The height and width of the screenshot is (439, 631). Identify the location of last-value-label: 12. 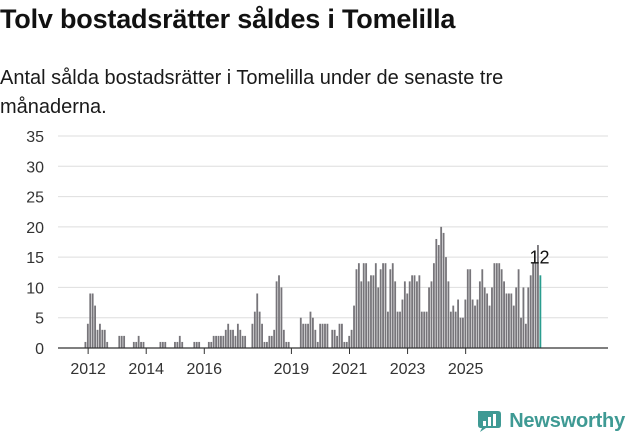
(539, 257).